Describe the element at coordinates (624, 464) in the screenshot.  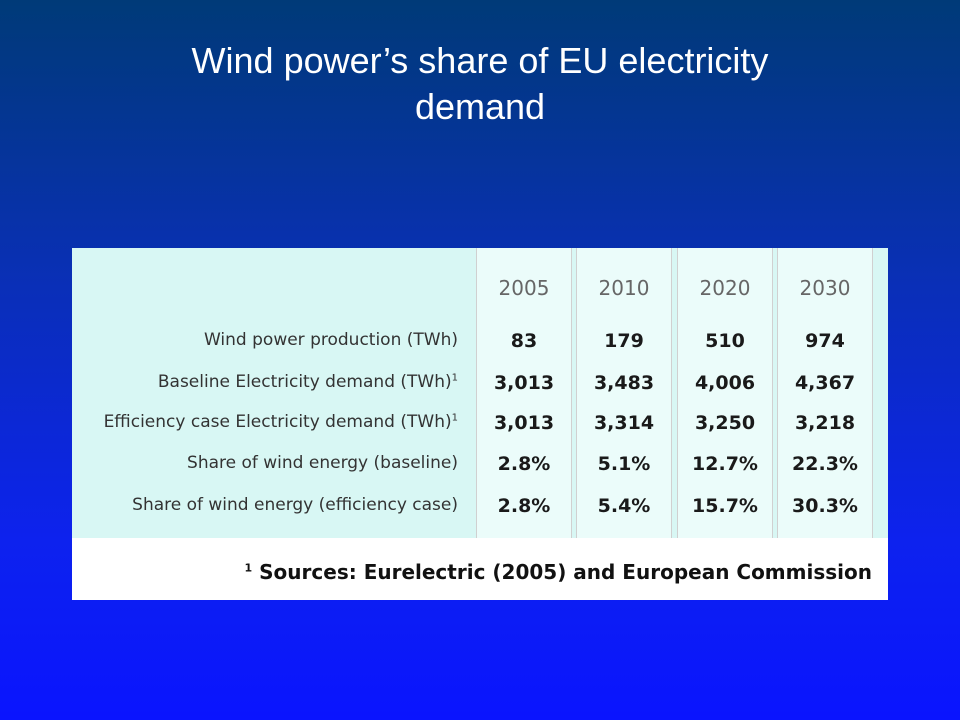
I see `cell-2010-share-baseline: 5.1%` at that location.